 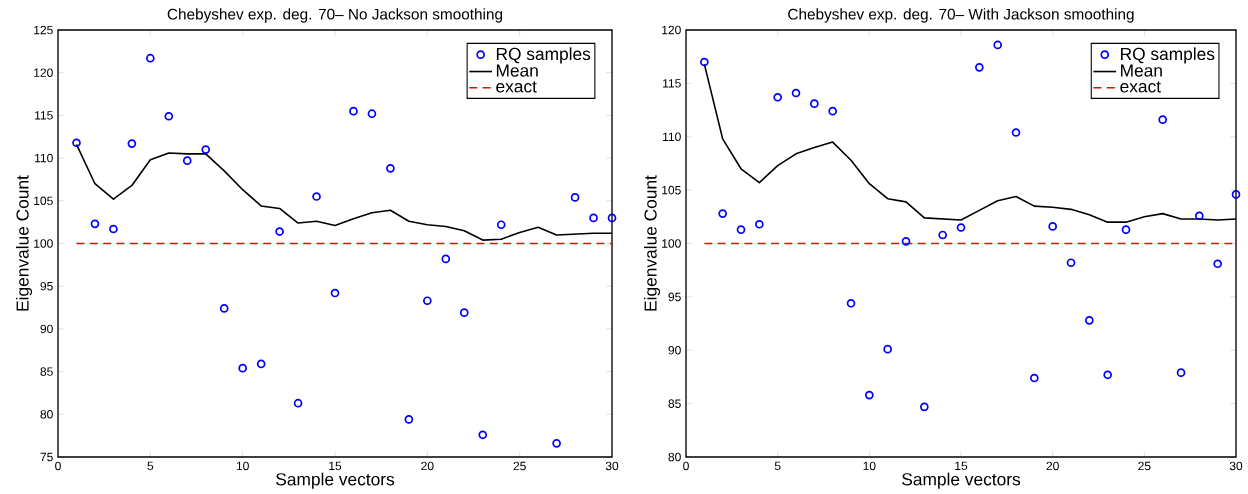 I want to click on chart-title: Chebyshev exp. deg. 70– With Jackson smoothing, so click(x=961, y=15).